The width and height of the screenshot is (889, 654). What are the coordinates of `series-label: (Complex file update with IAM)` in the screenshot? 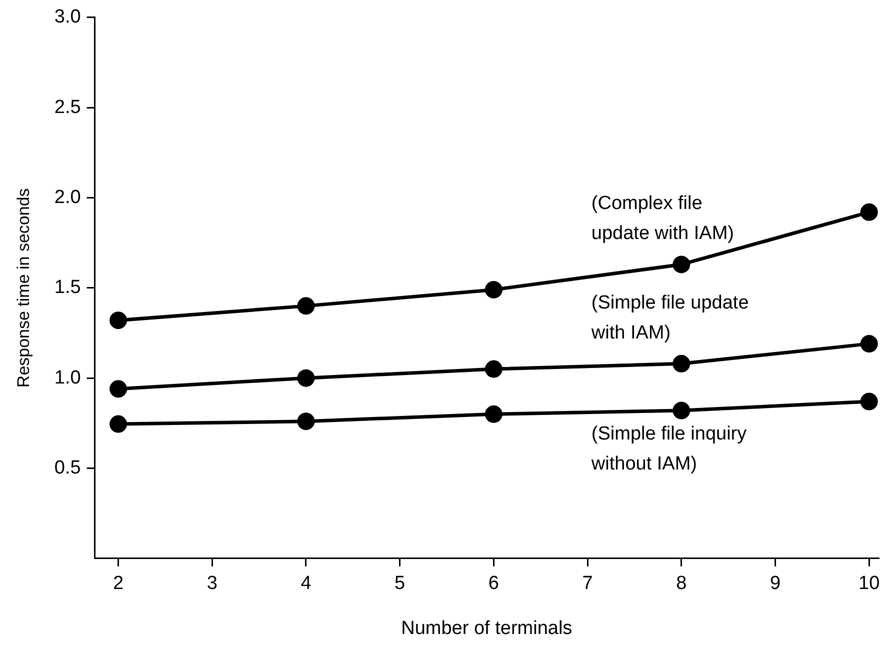 It's located at (662, 218).